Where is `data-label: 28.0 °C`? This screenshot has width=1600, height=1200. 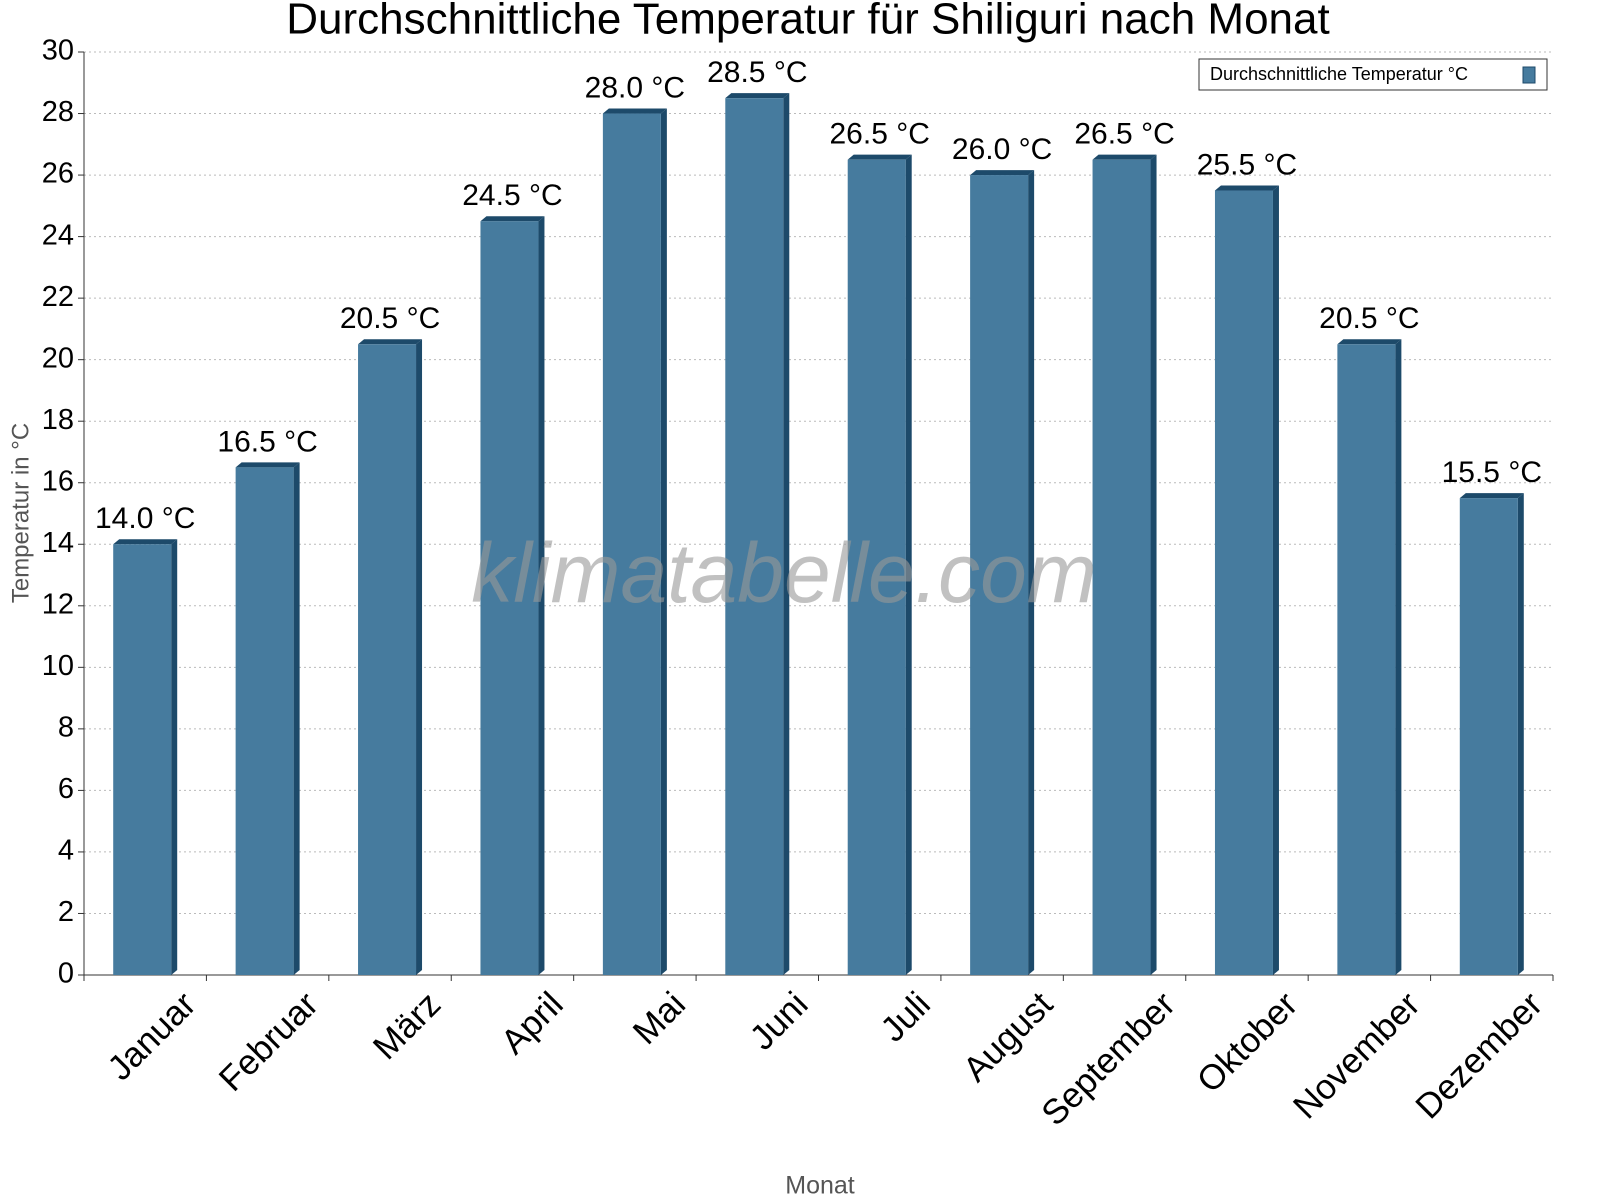 data-label: 28.0 °C is located at coordinates (635, 87).